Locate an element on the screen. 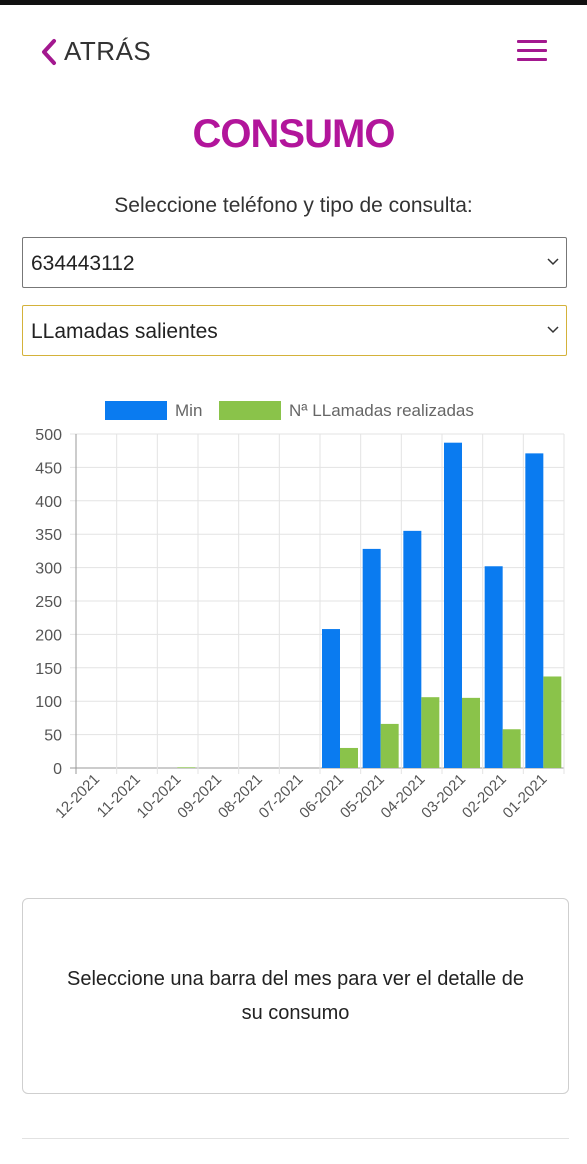 The width and height of the screenshot is (587, 1164). phone-select-value: 634443112 is located at coordinates (83, 263).